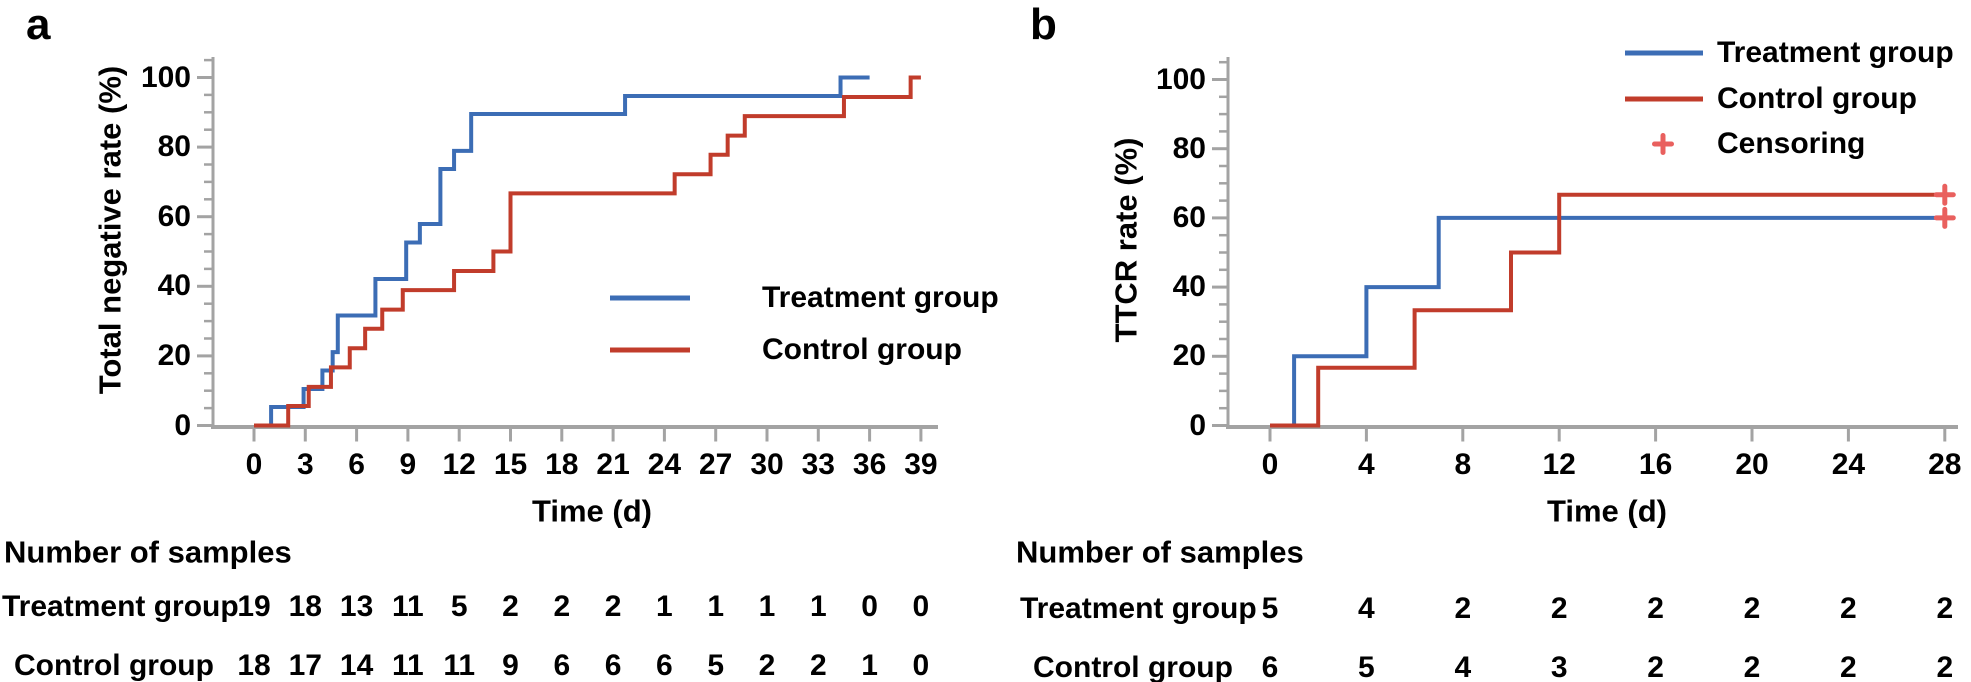 The image size is (1971, 682). I want to click on panel-b-risk-value: 6, so click(1270, 666).